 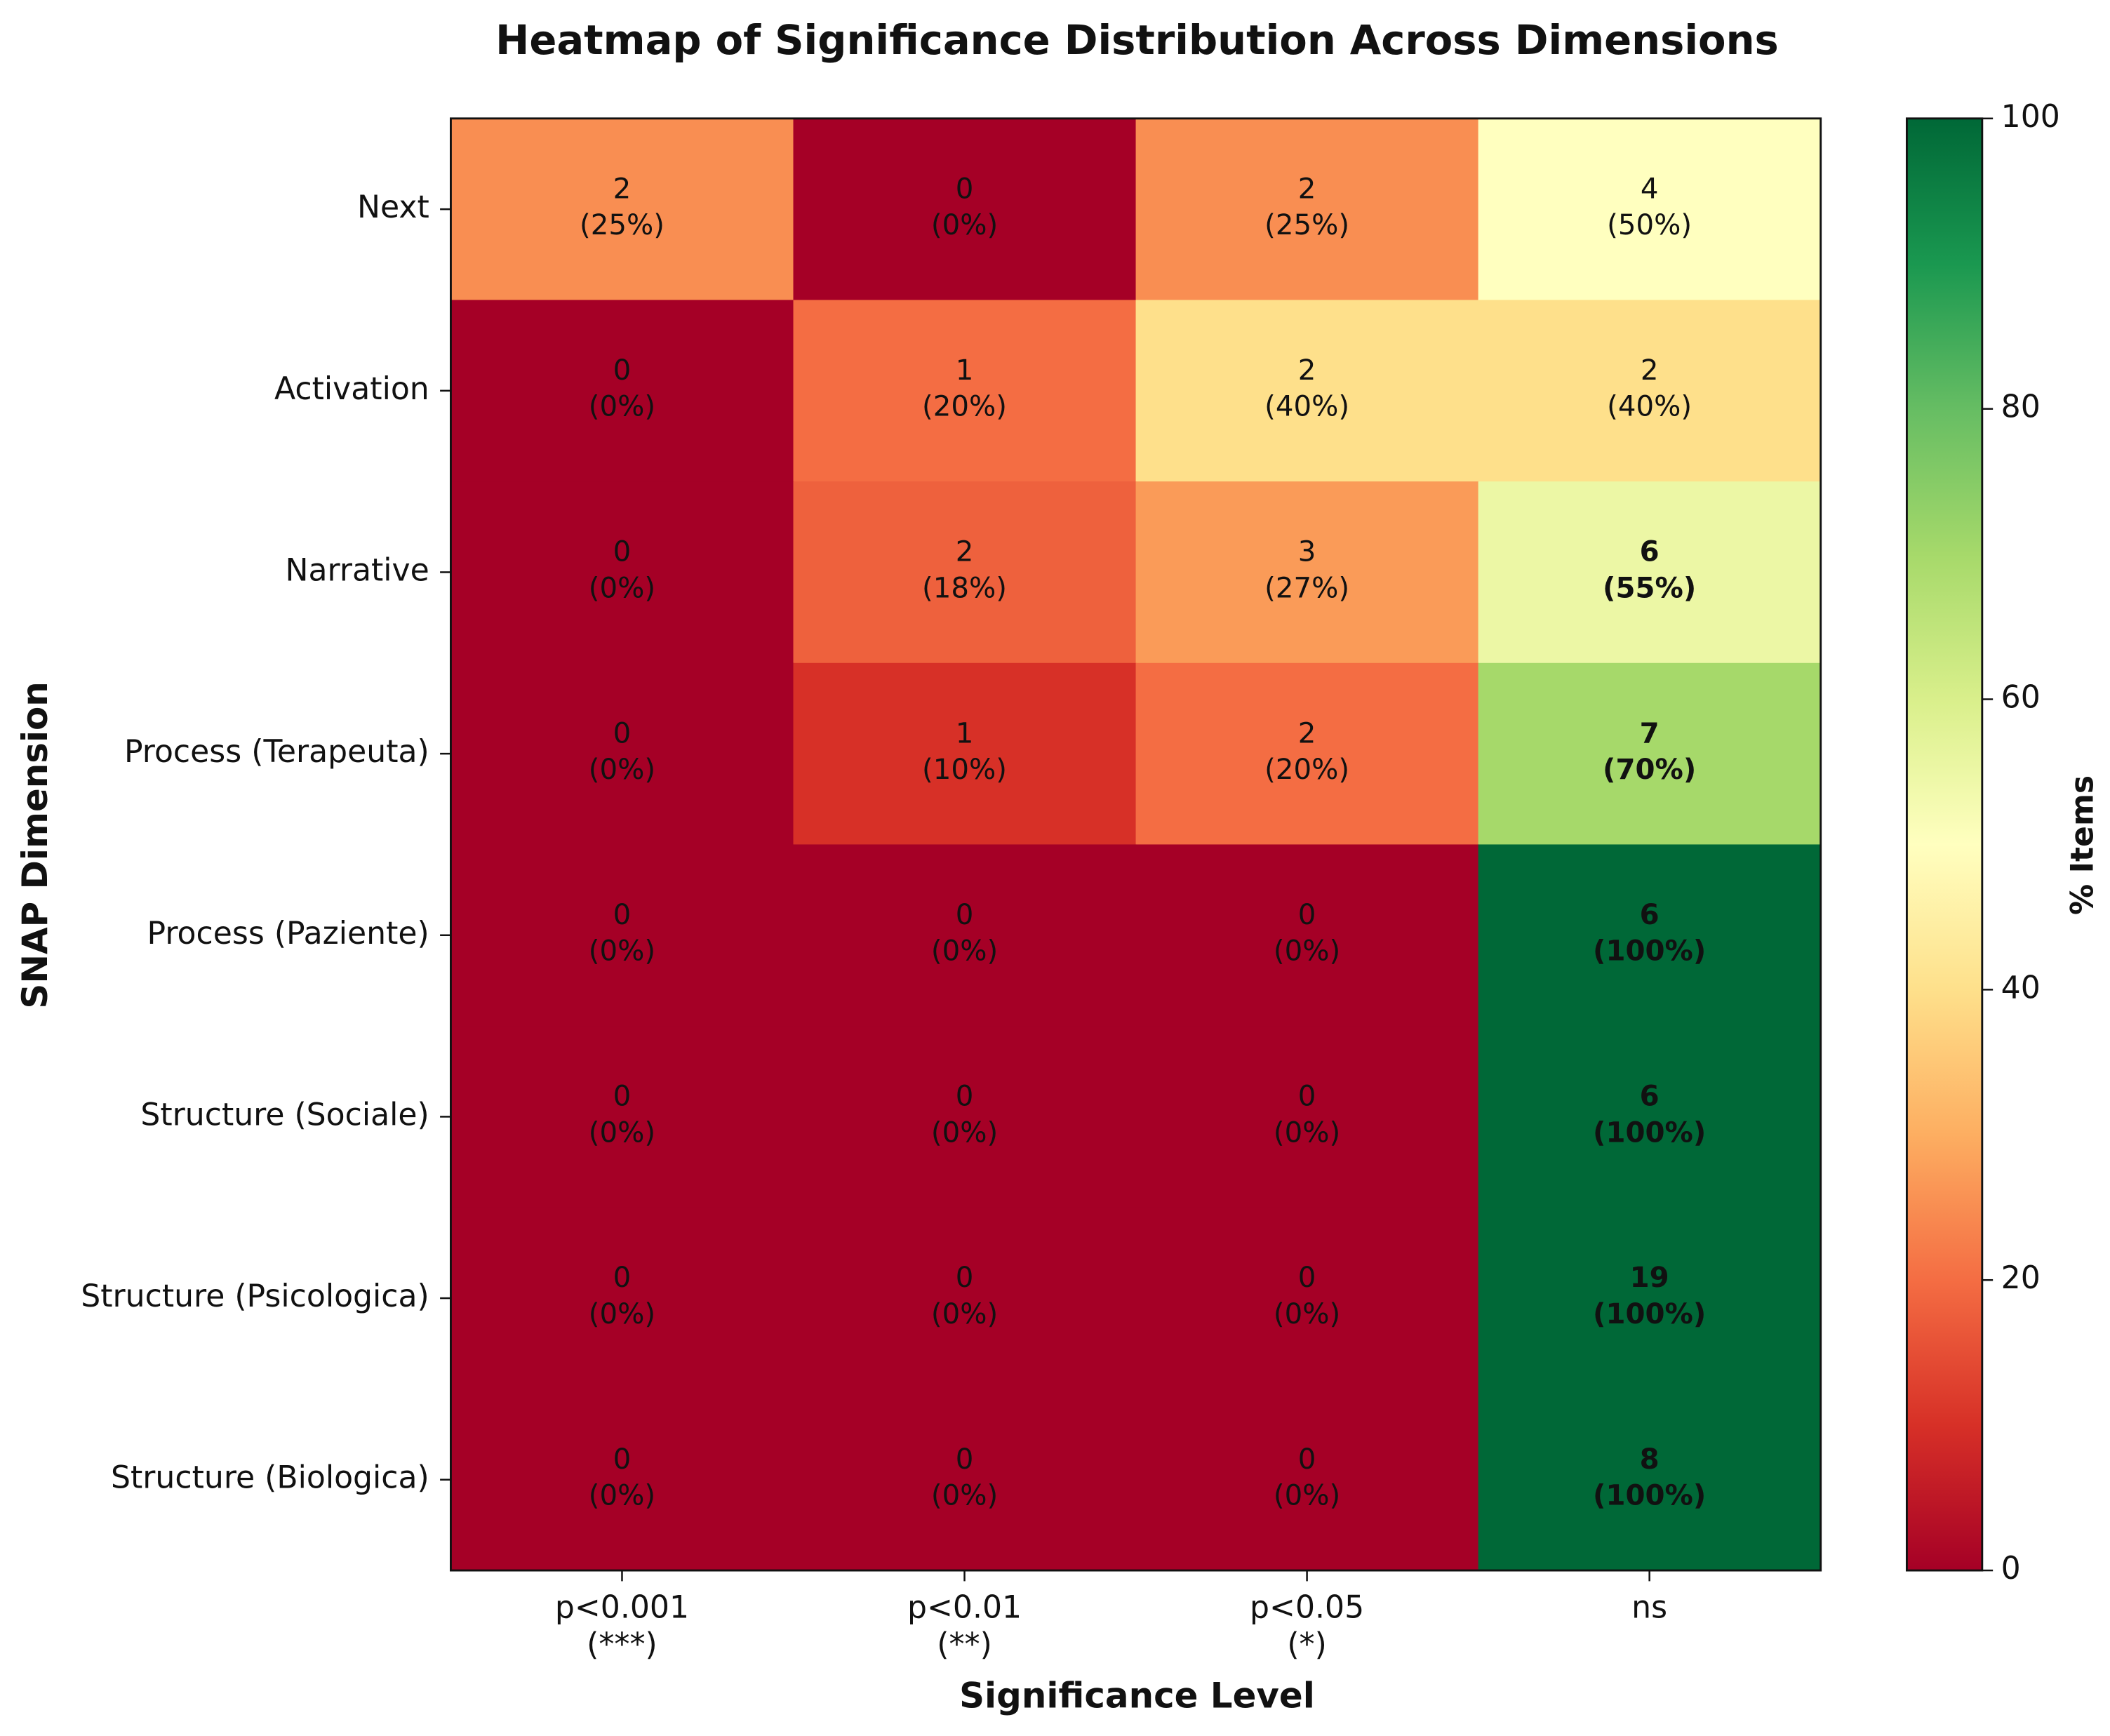 I want to click on y-tick-label: Narrative, so click(x=357, y=570).